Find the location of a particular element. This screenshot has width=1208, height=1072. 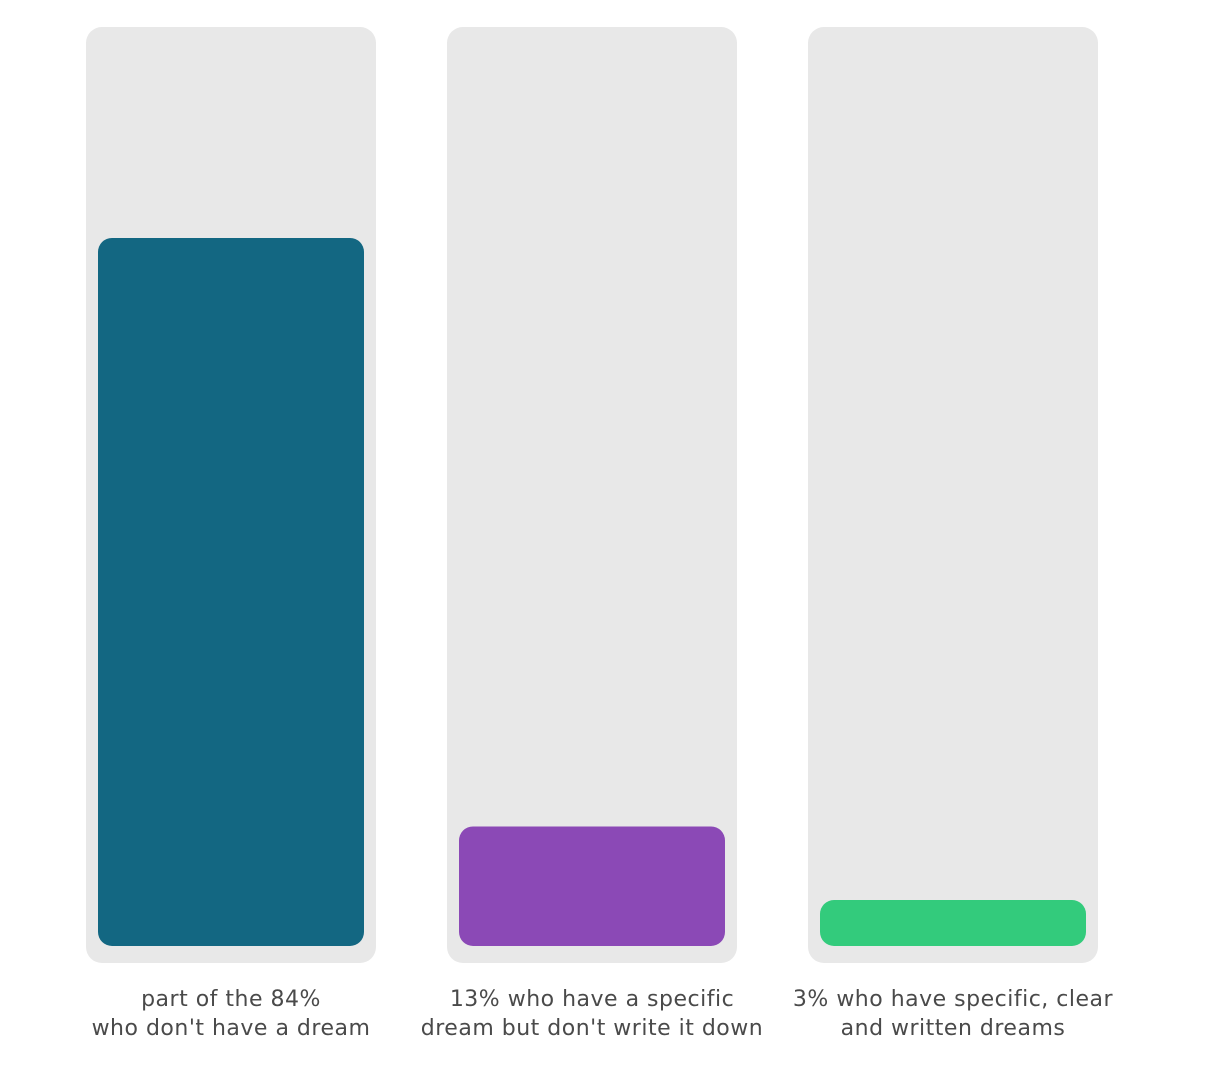

bar-label-1: part of the 84% who don't have a dream is located at coordinates (231, 1014).